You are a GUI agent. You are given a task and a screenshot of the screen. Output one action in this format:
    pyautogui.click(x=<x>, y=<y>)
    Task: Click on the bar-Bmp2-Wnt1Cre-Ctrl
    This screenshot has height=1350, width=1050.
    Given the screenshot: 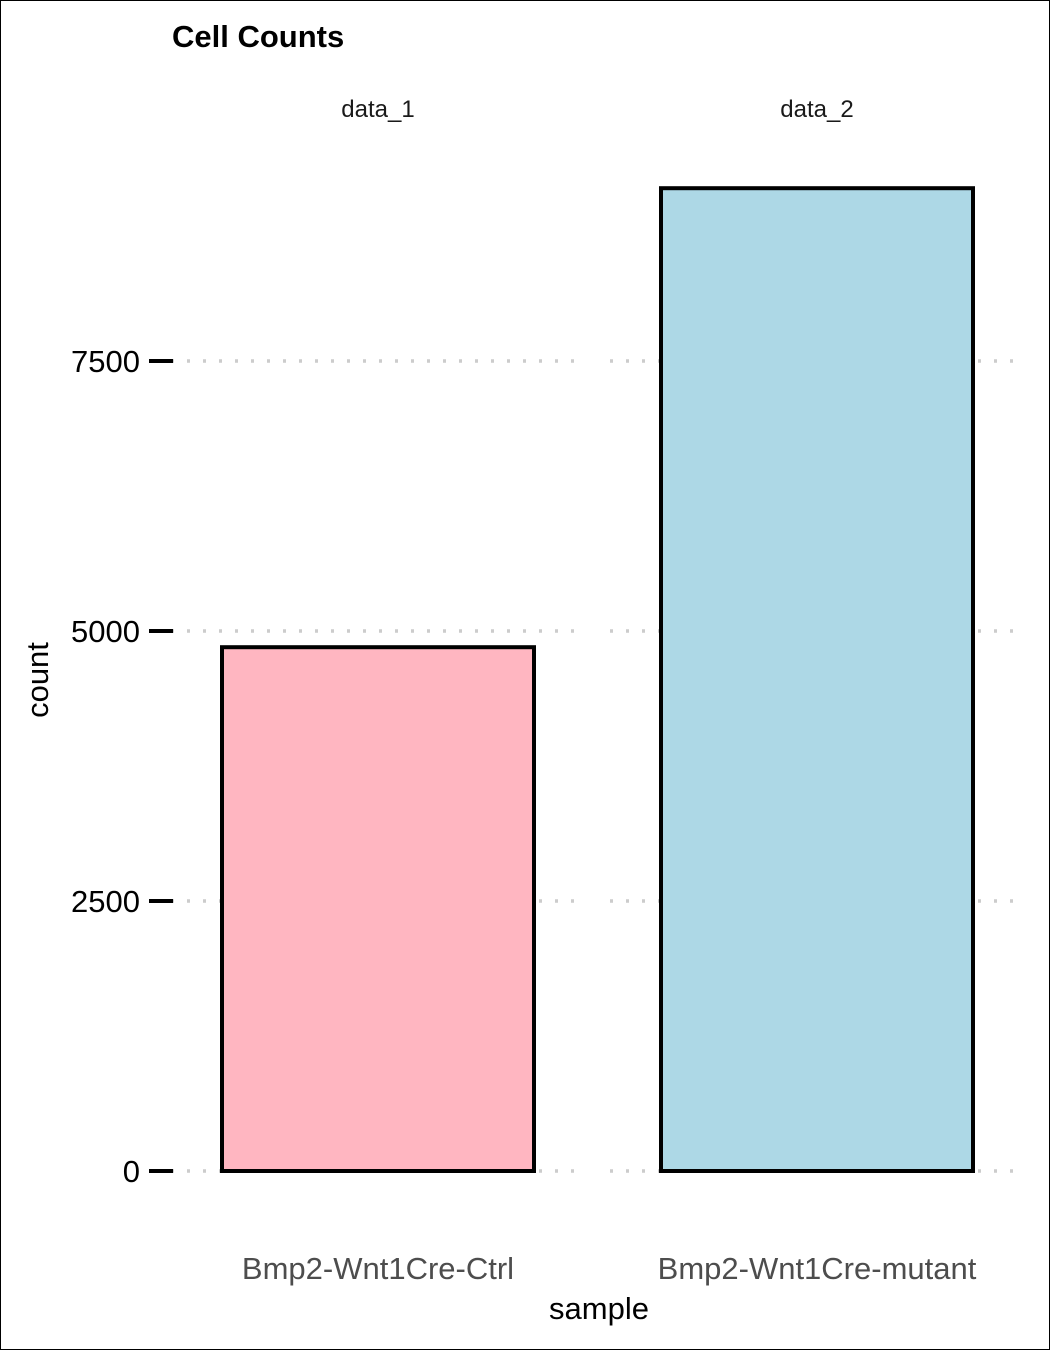 What is the action you would take?
    pyautogui.click(x=378, y=909)
    